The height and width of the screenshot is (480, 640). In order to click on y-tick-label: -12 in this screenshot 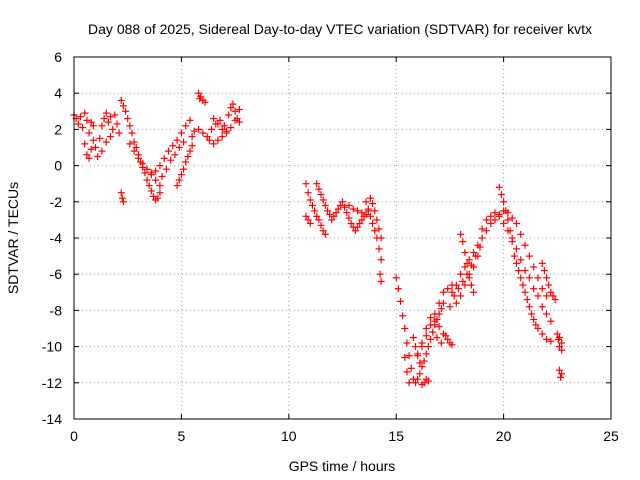, I will do `click(52, 383)`.